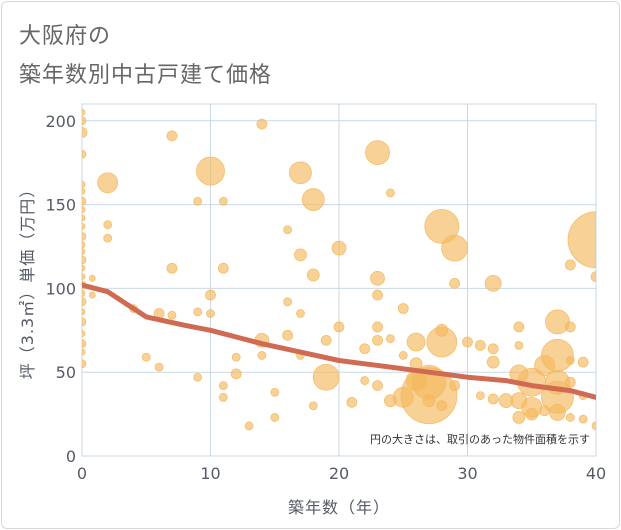 This screenshot has height=530, width=621. What do you see at coordinates (66, 372) in the screenshot?
I see `y-tick-label: 50` at bounding box center [66, 372].